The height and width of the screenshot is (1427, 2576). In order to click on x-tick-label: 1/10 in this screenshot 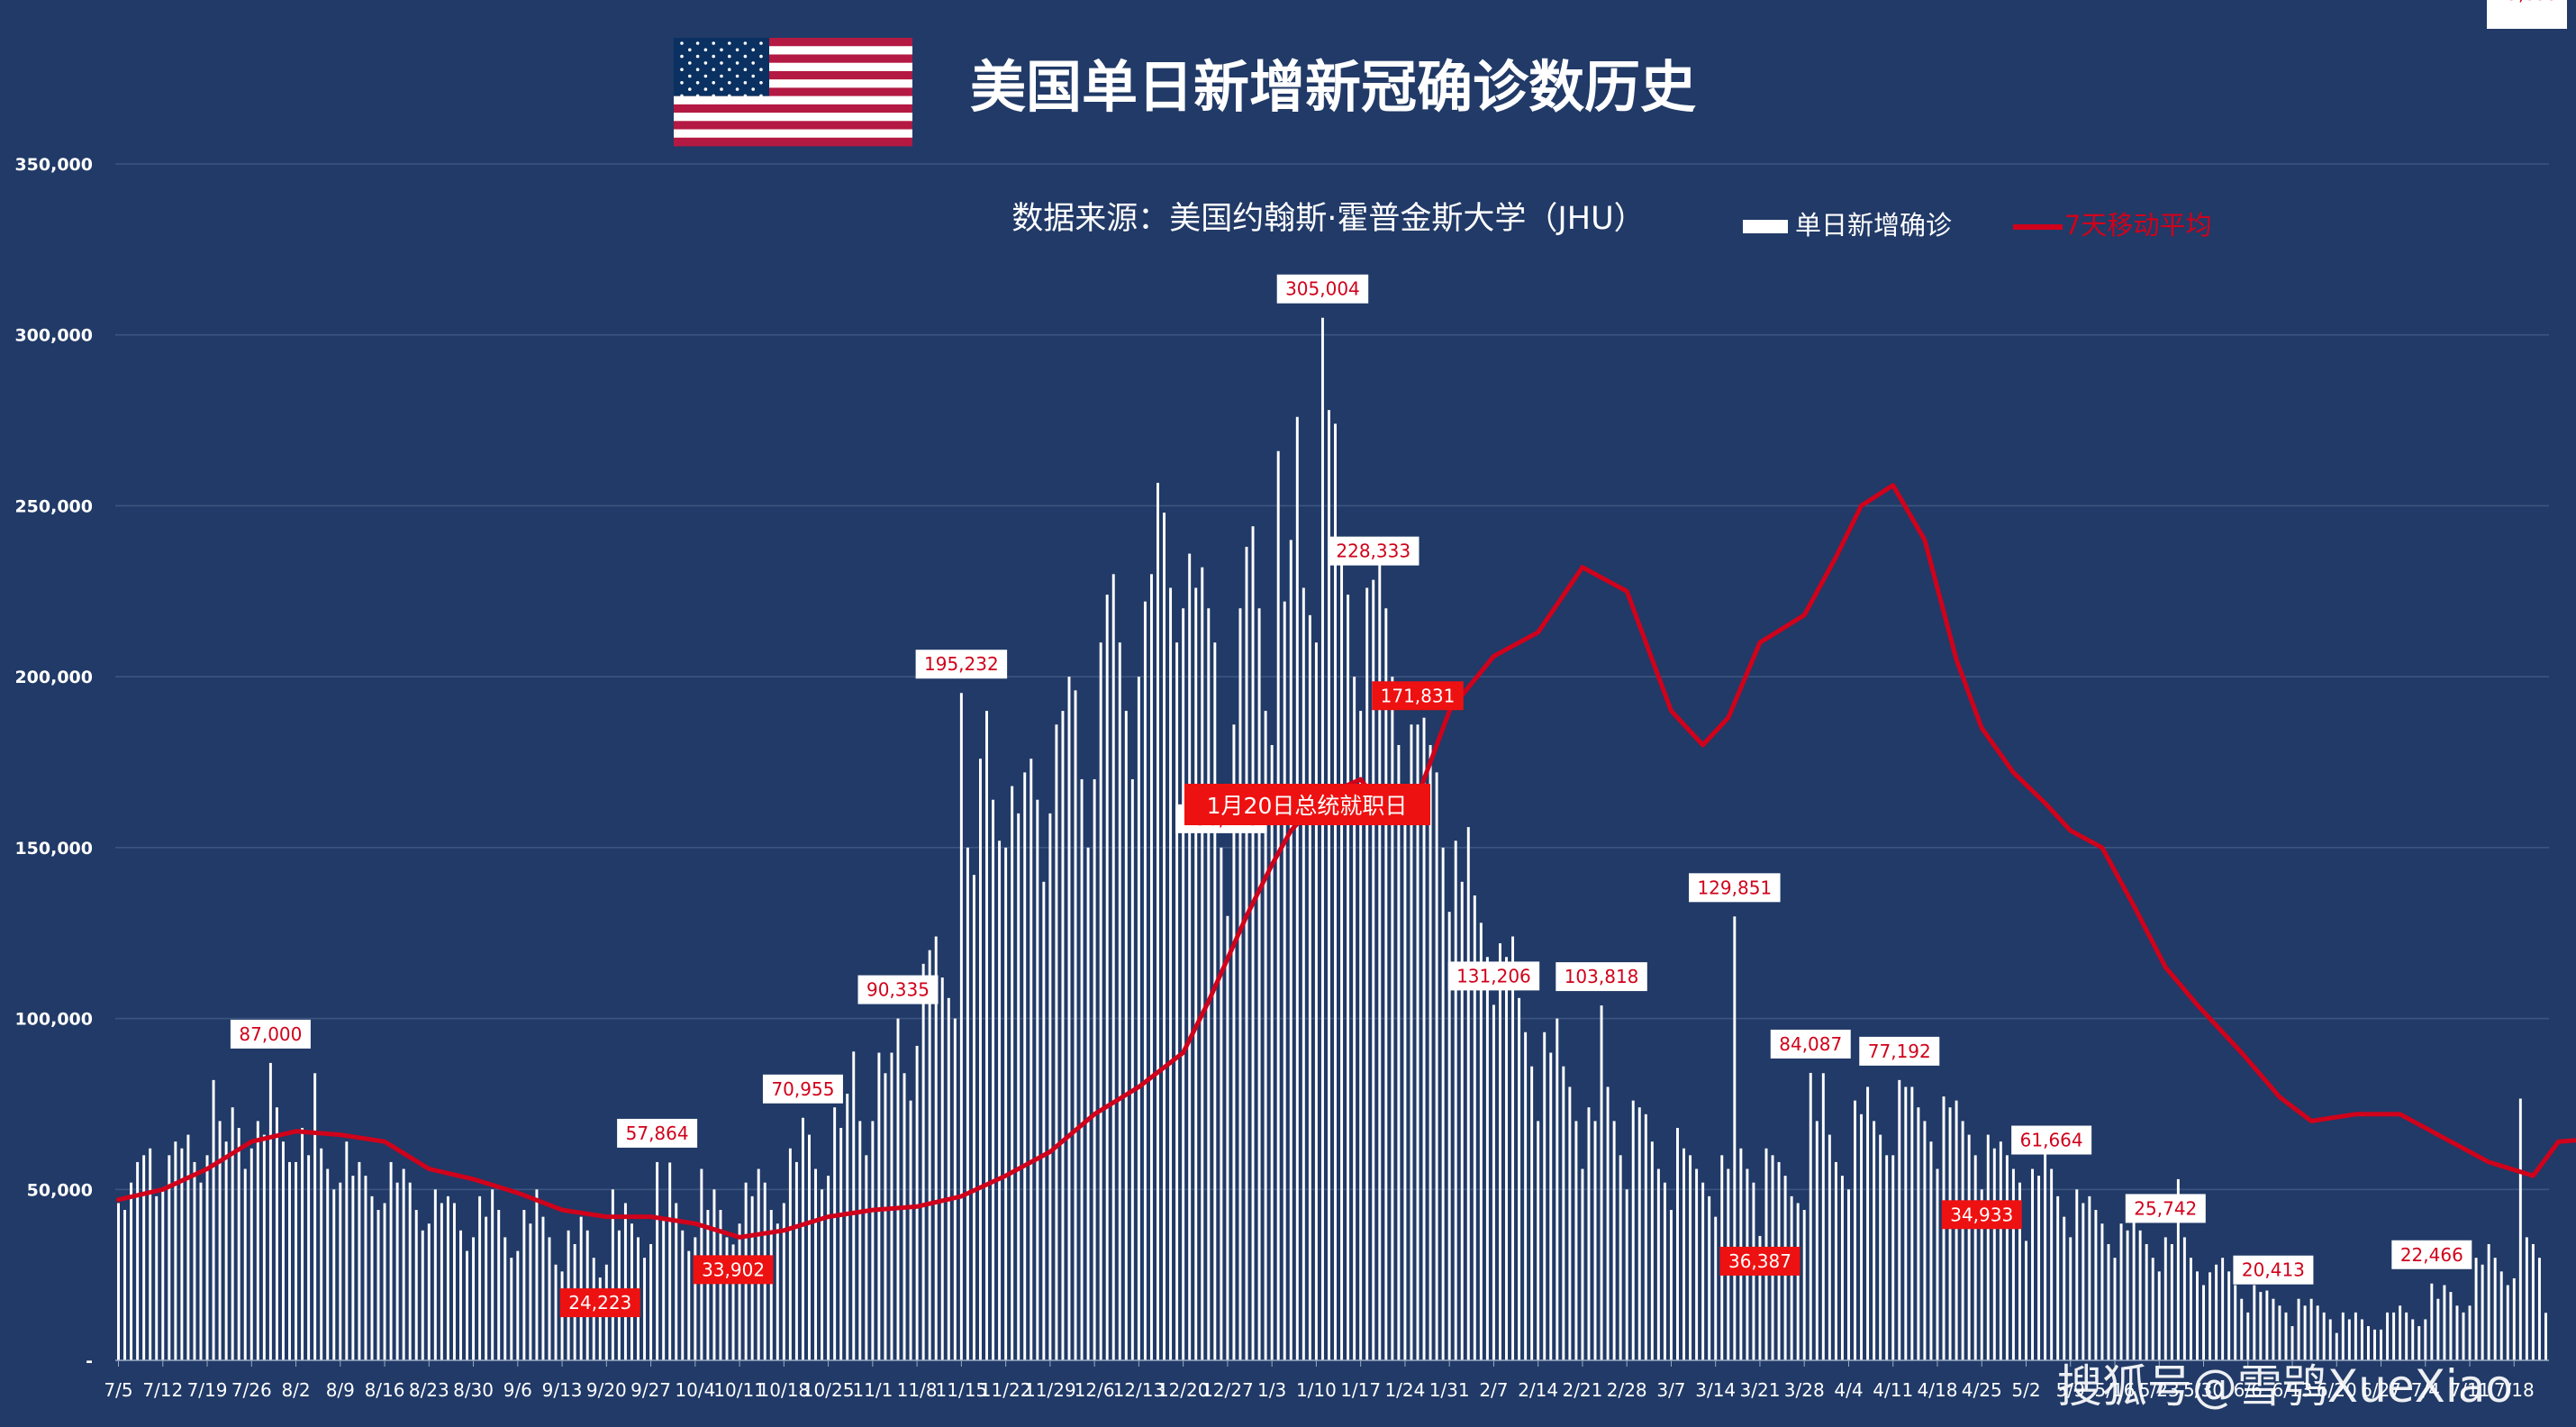, I will do `click(1316, 1390)`.